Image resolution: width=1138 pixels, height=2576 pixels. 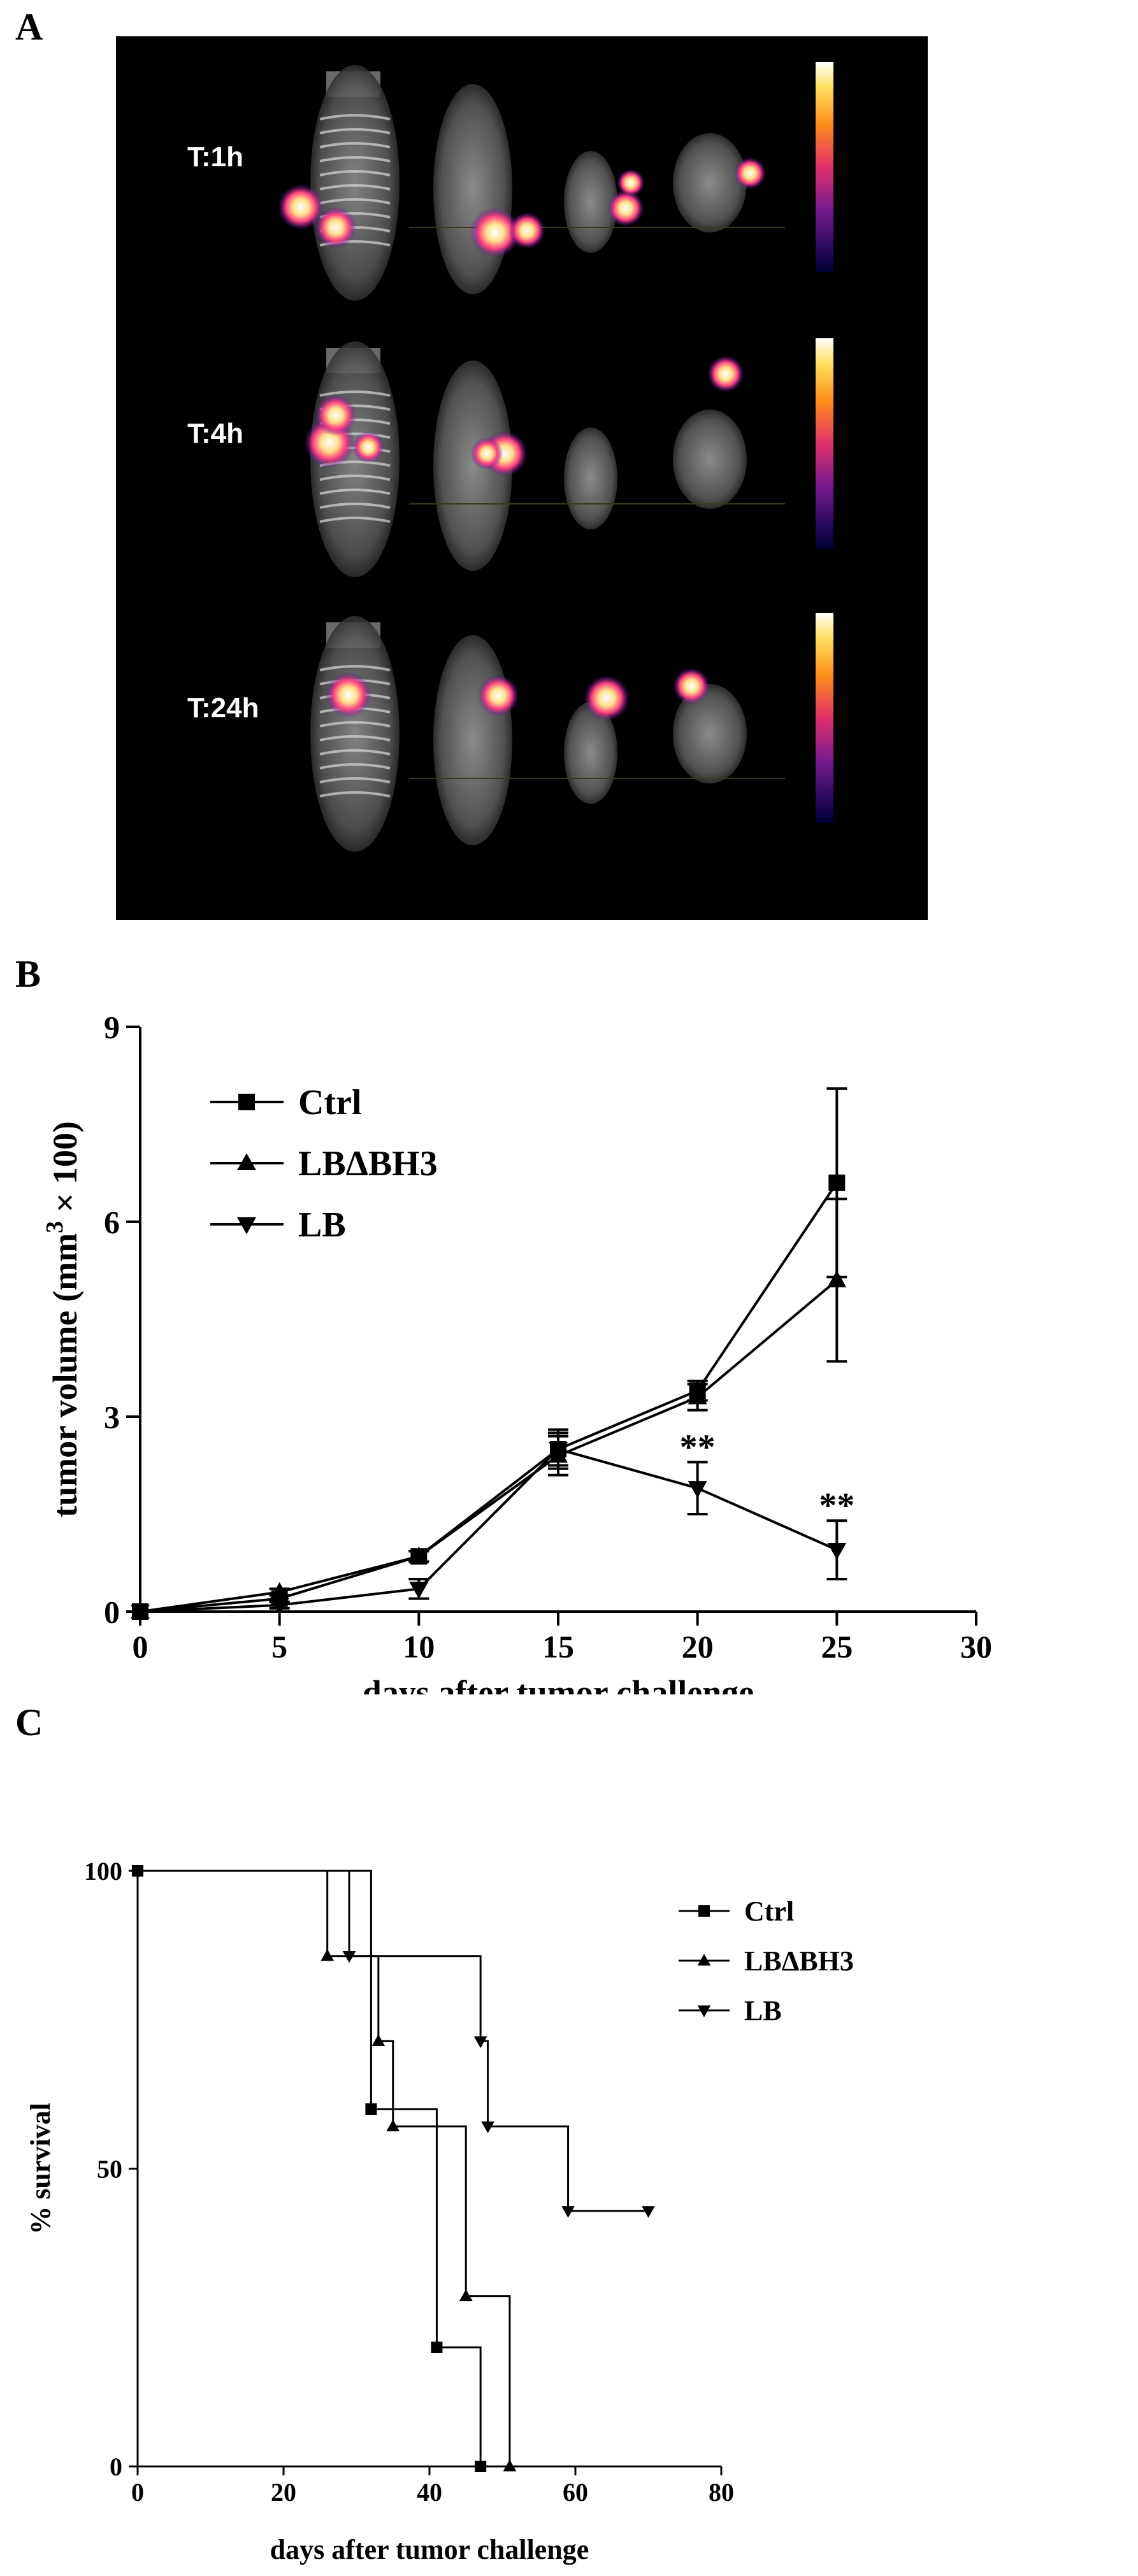 What do you see at coordinates (112, 1223) in the screenshot?
I see `y-tick-label: 6` at bounding box center [112, 1223].